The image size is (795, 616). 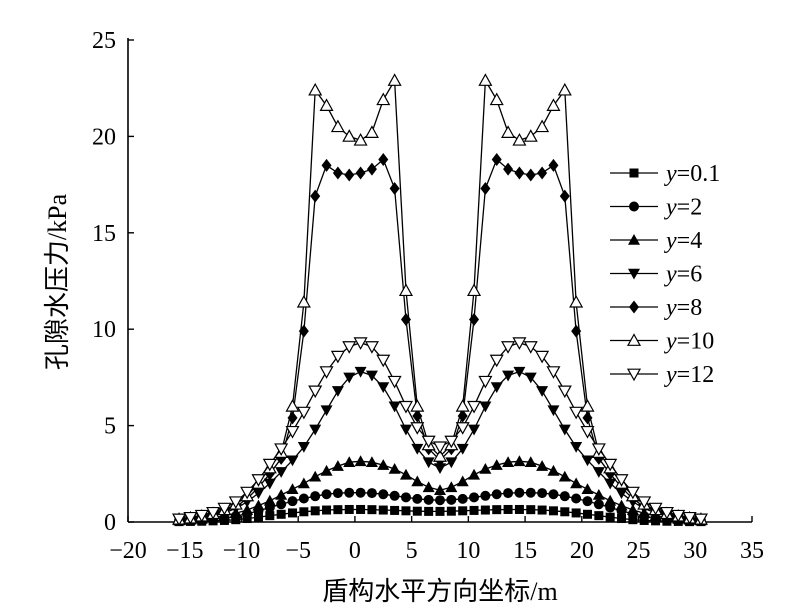 I want to click on legend: y=0.1y=2y=4y=6y=8y=10y=12, so click(x=665, y=274).